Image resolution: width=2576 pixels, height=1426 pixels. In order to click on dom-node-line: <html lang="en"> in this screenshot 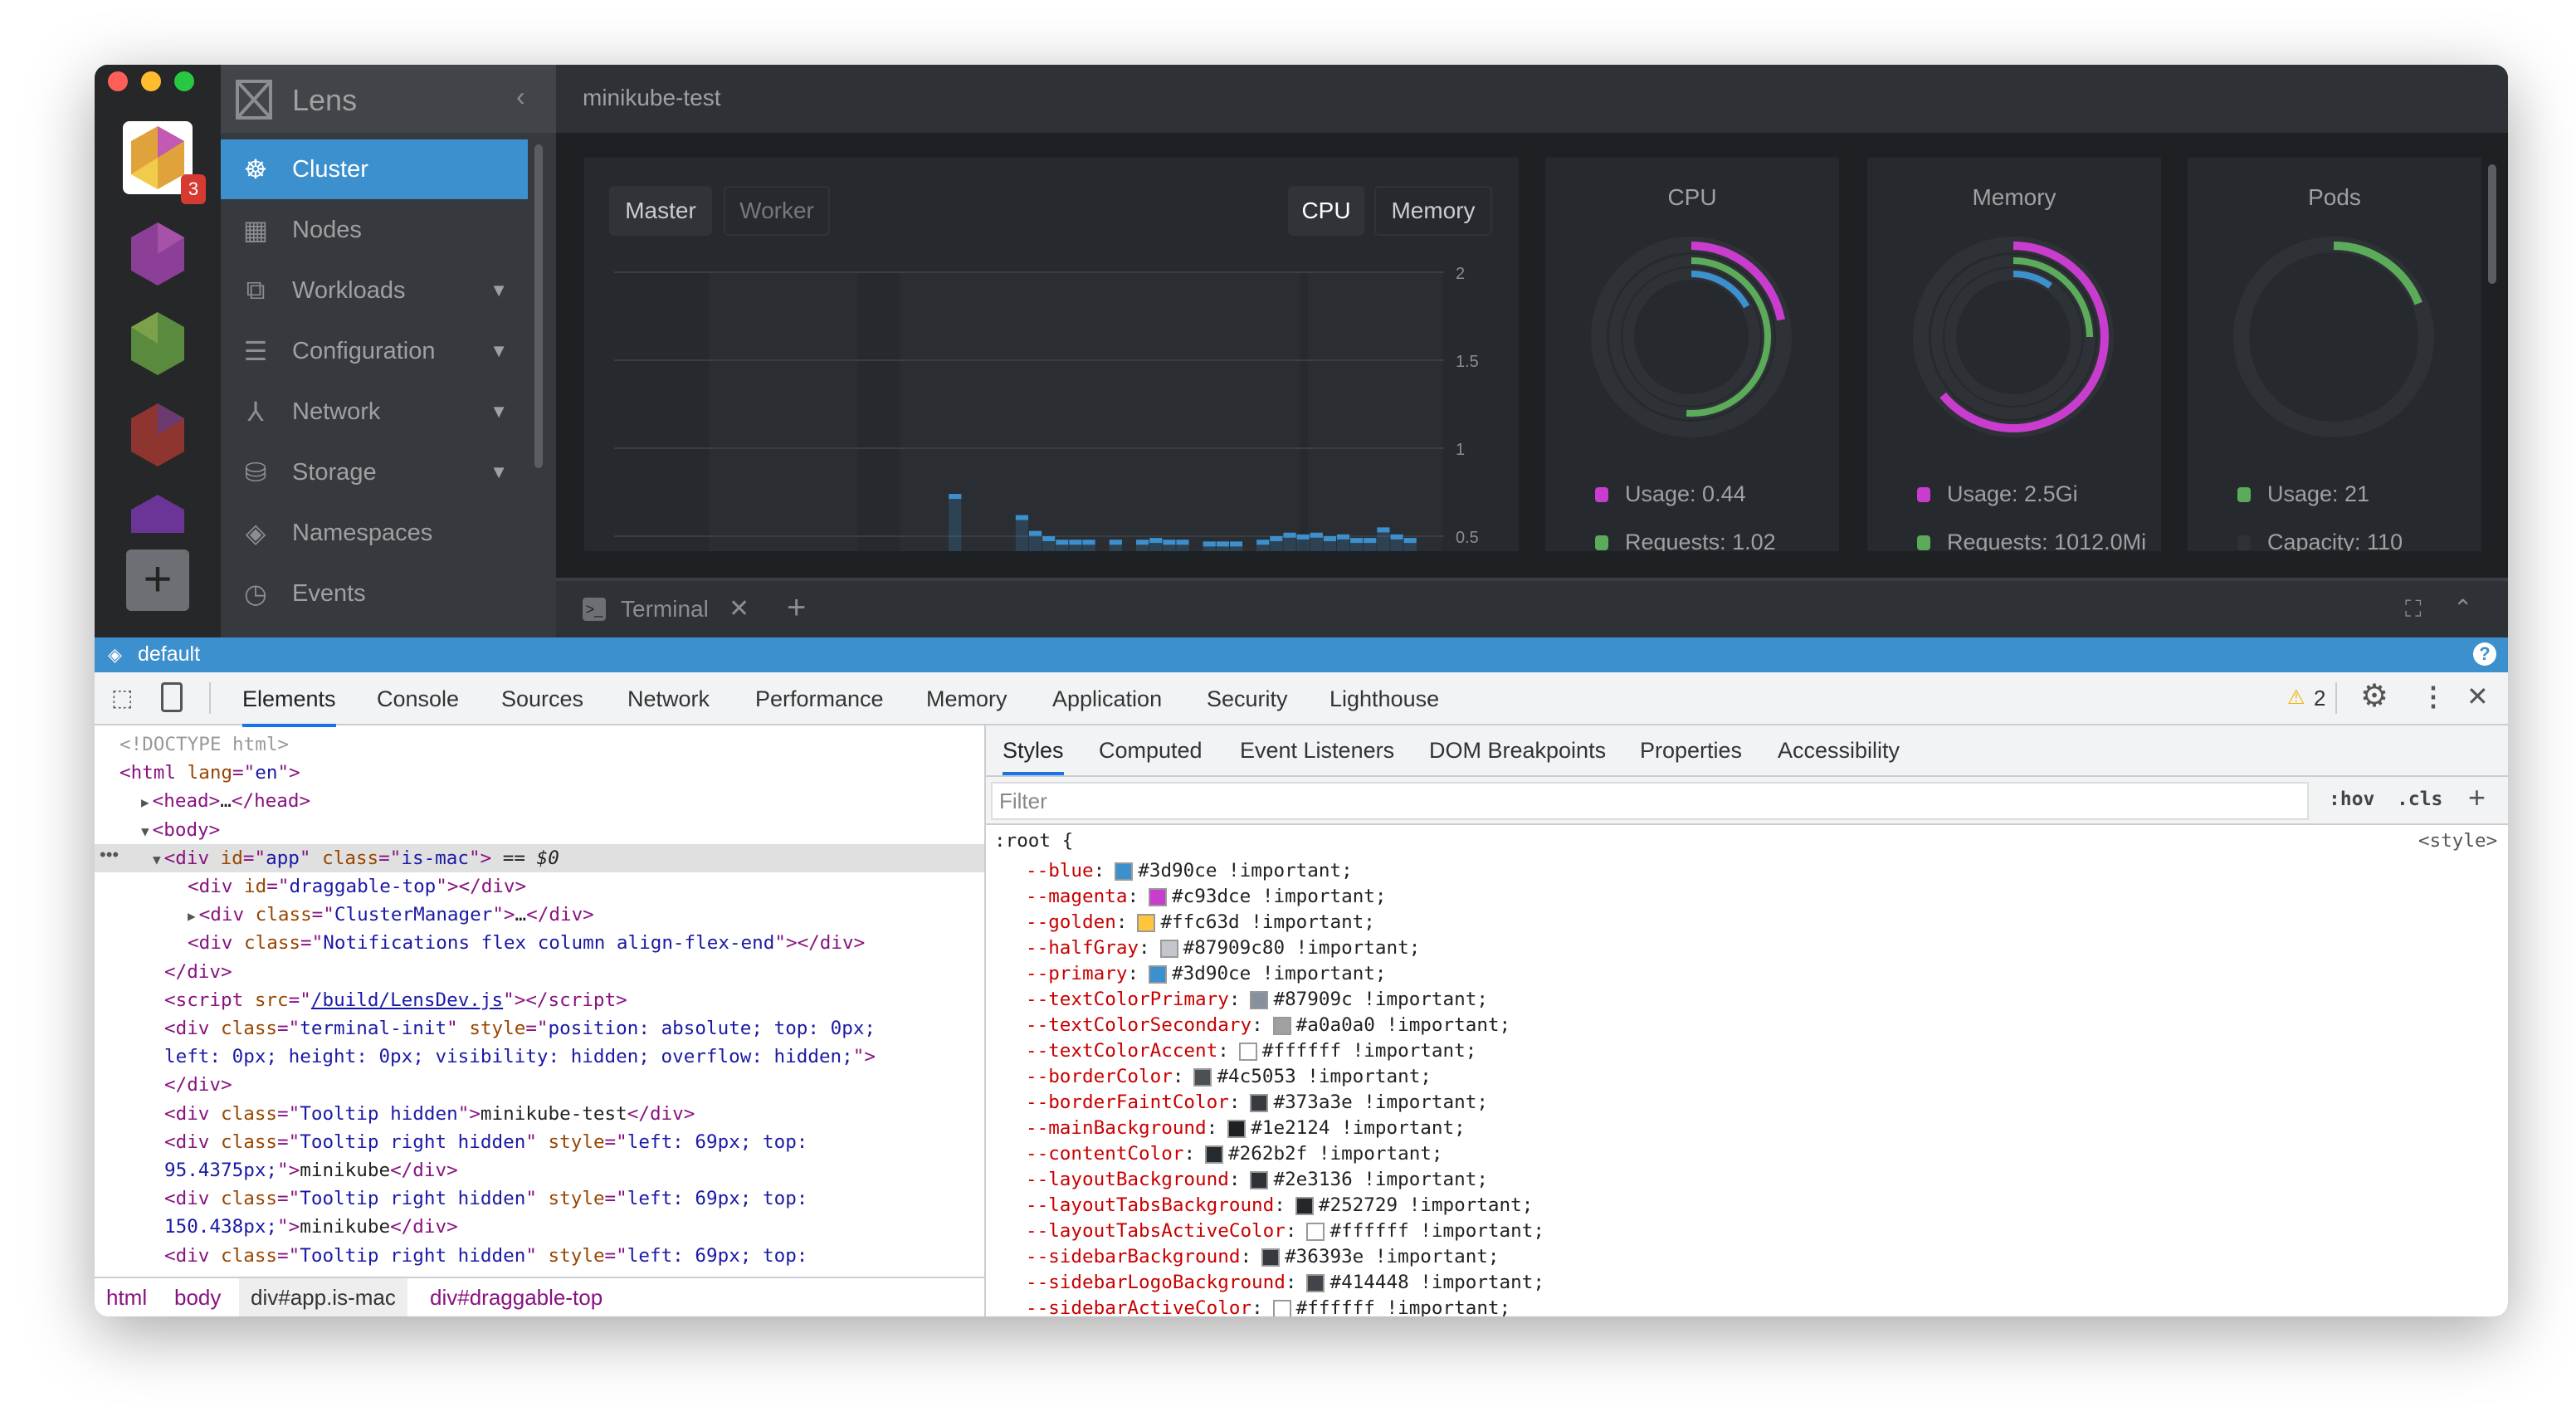, I will do `click(210, 773)`.